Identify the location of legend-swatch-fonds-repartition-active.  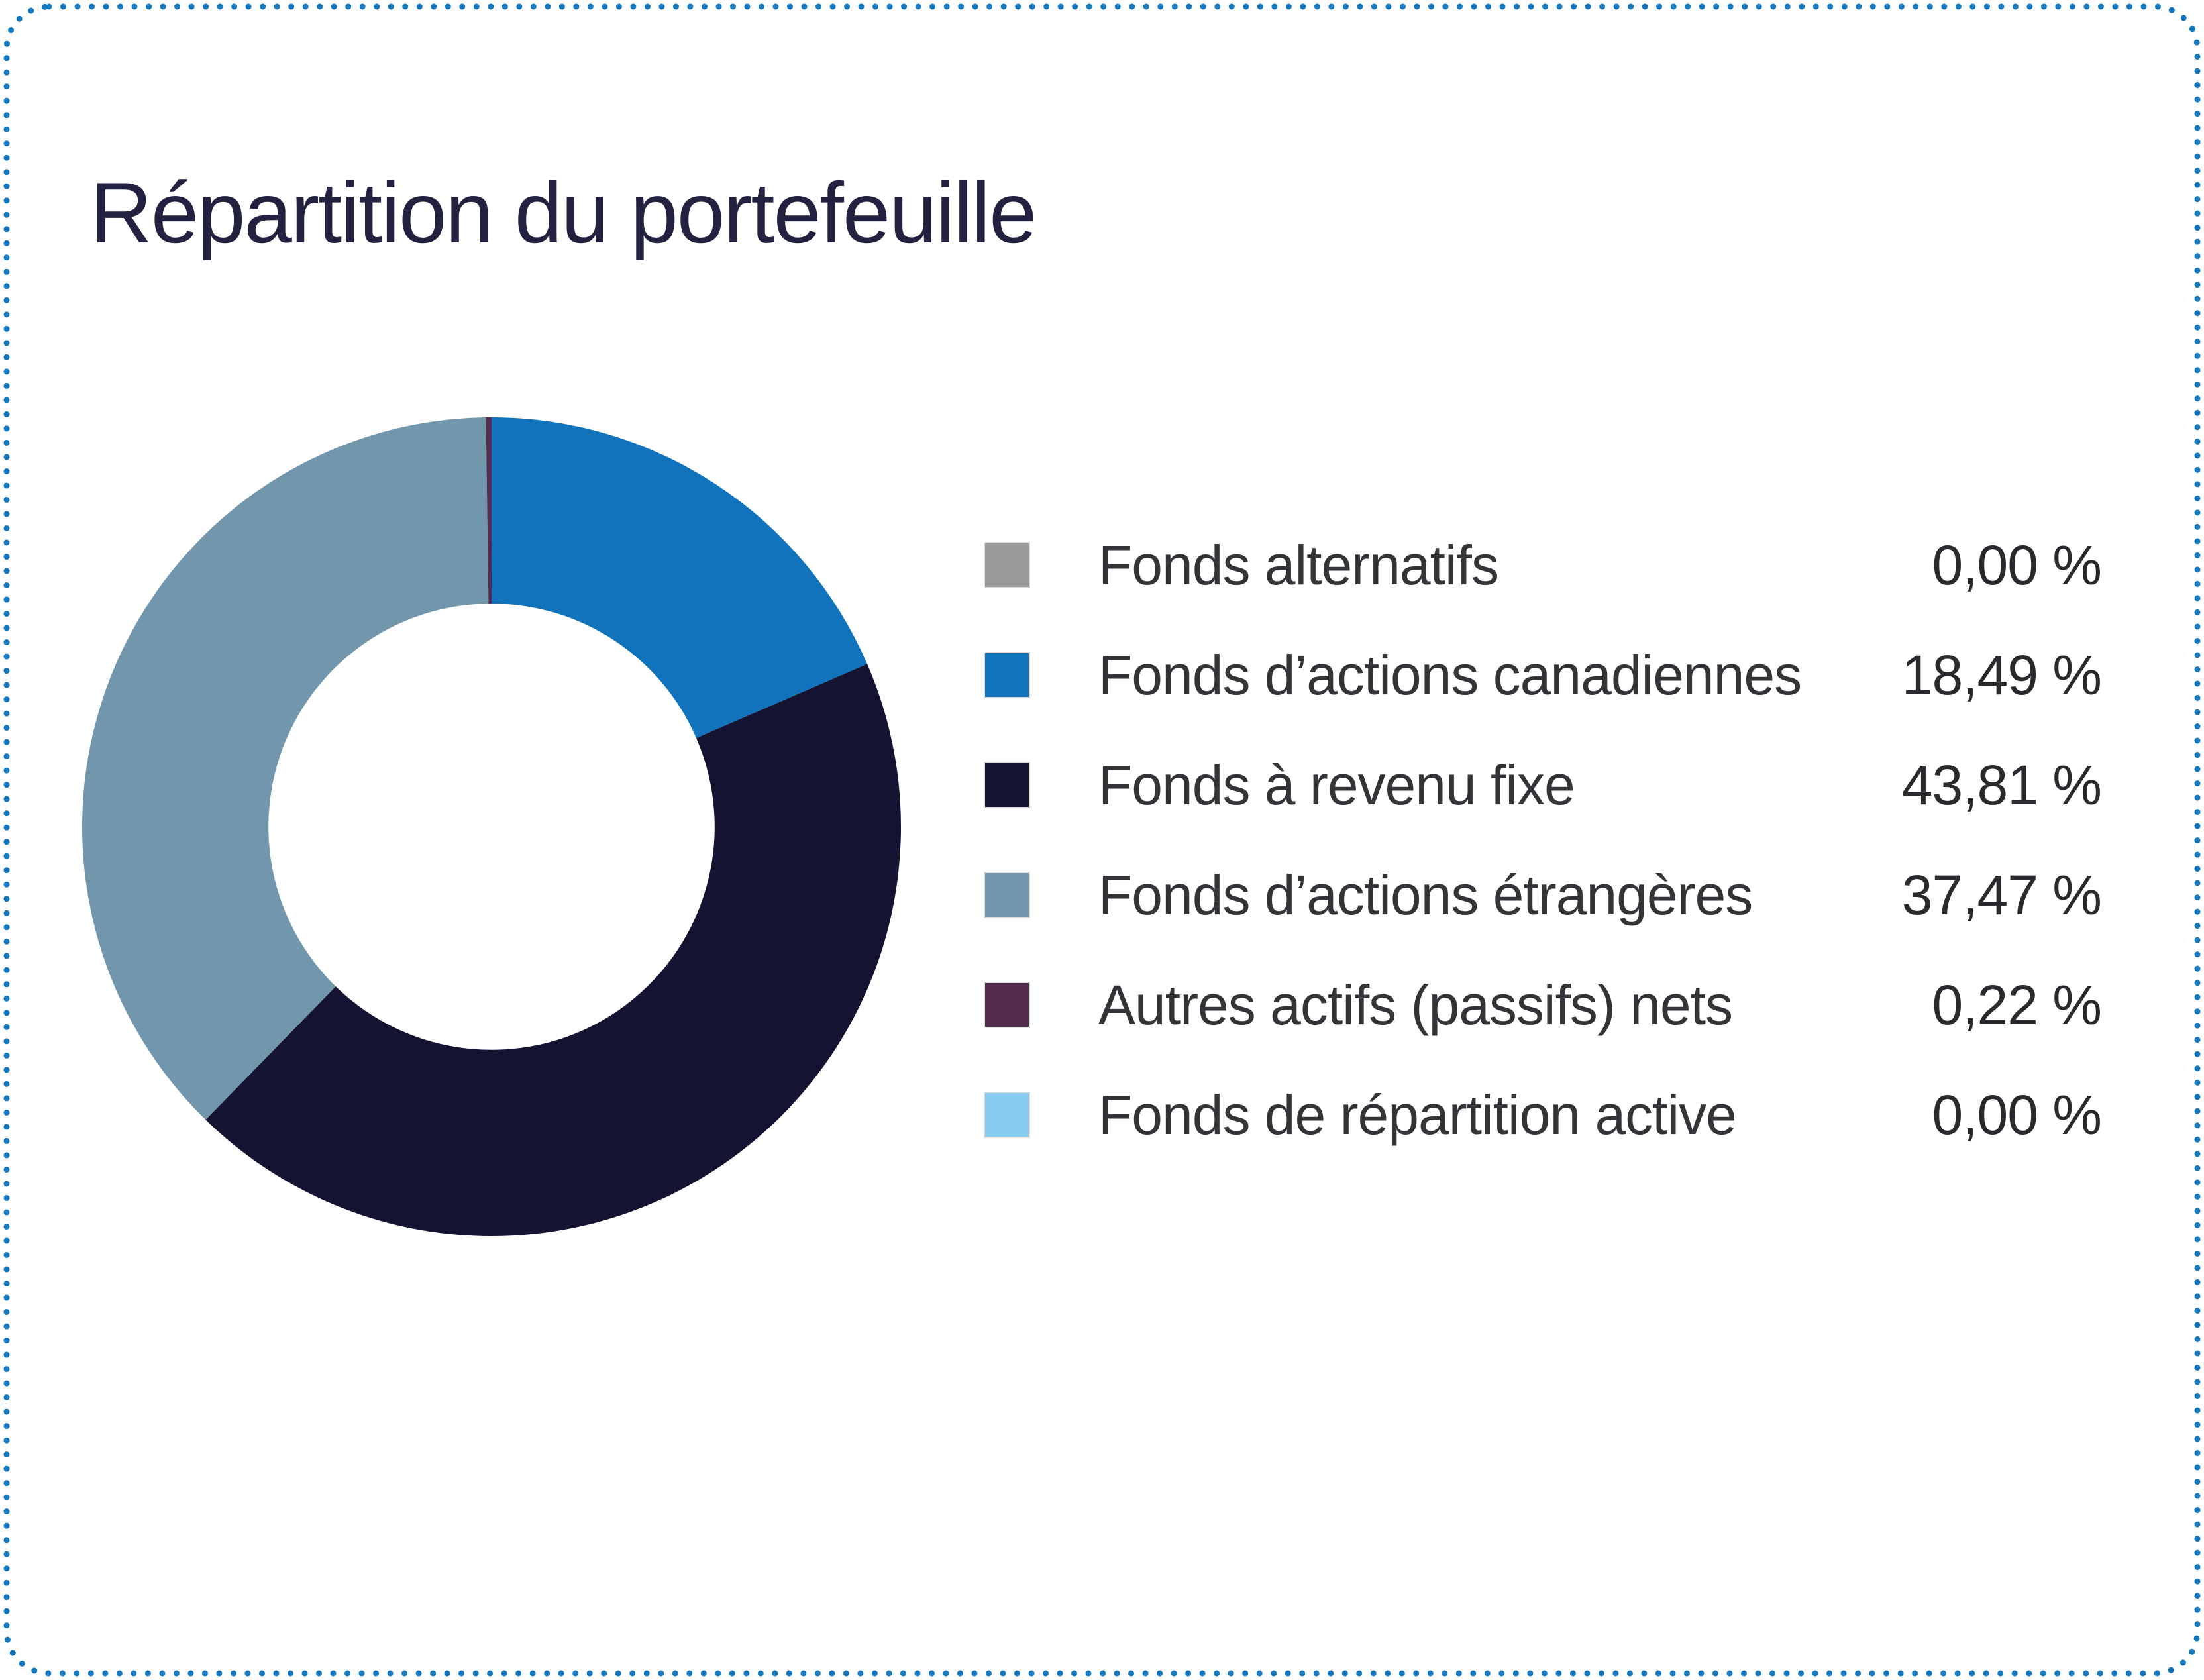
(1007, 1115).